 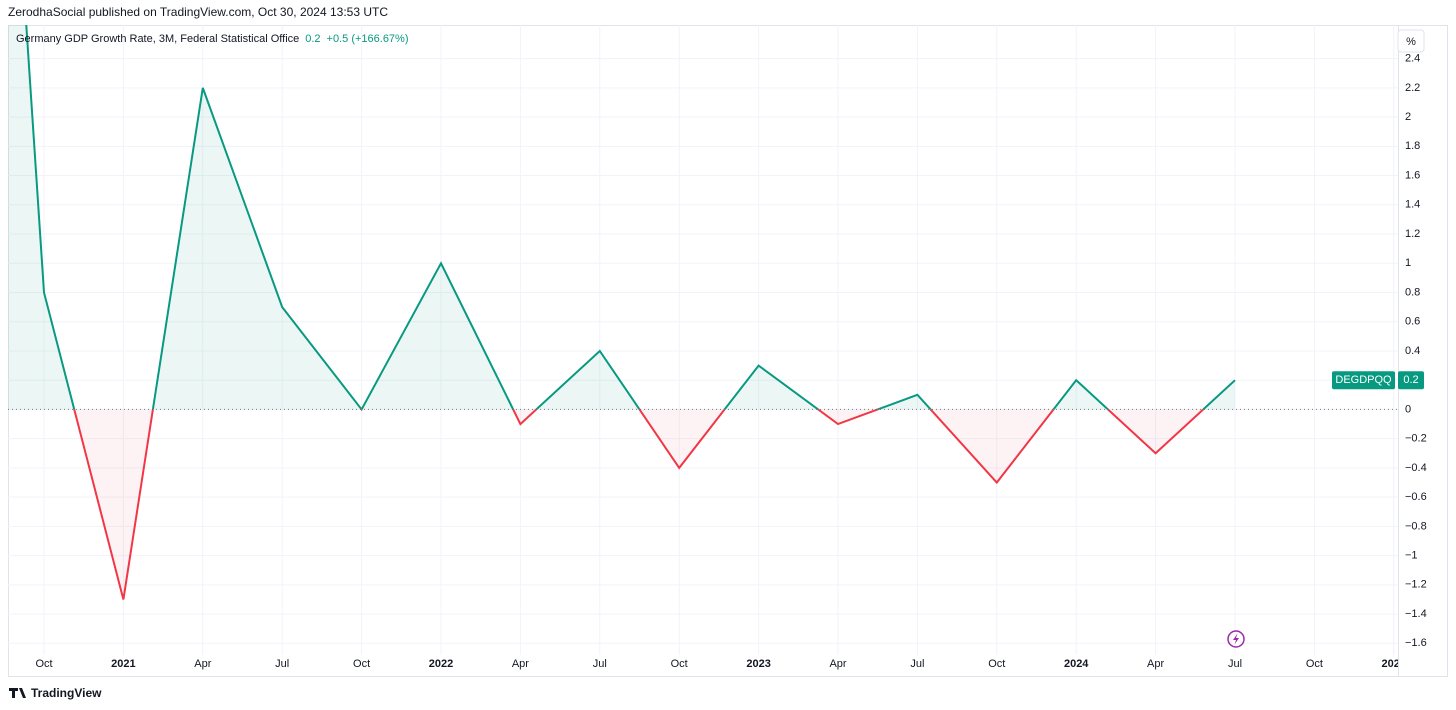 I want to click on y-tick-label: −1, so click(x=1411, y=556).